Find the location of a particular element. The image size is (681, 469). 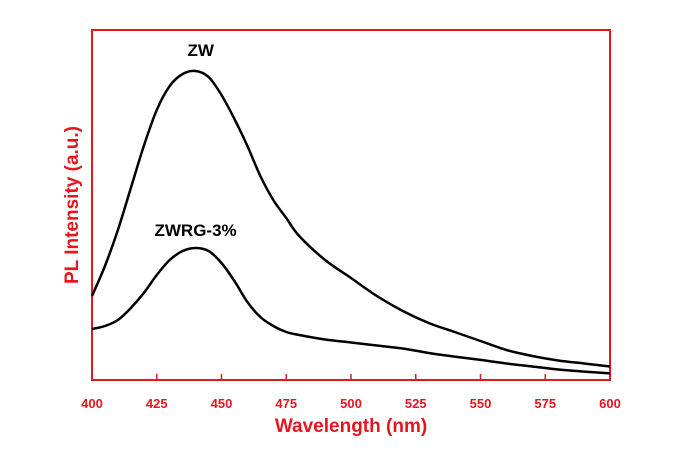

x-tick-label: 425 is located at coordinates (157, 403).